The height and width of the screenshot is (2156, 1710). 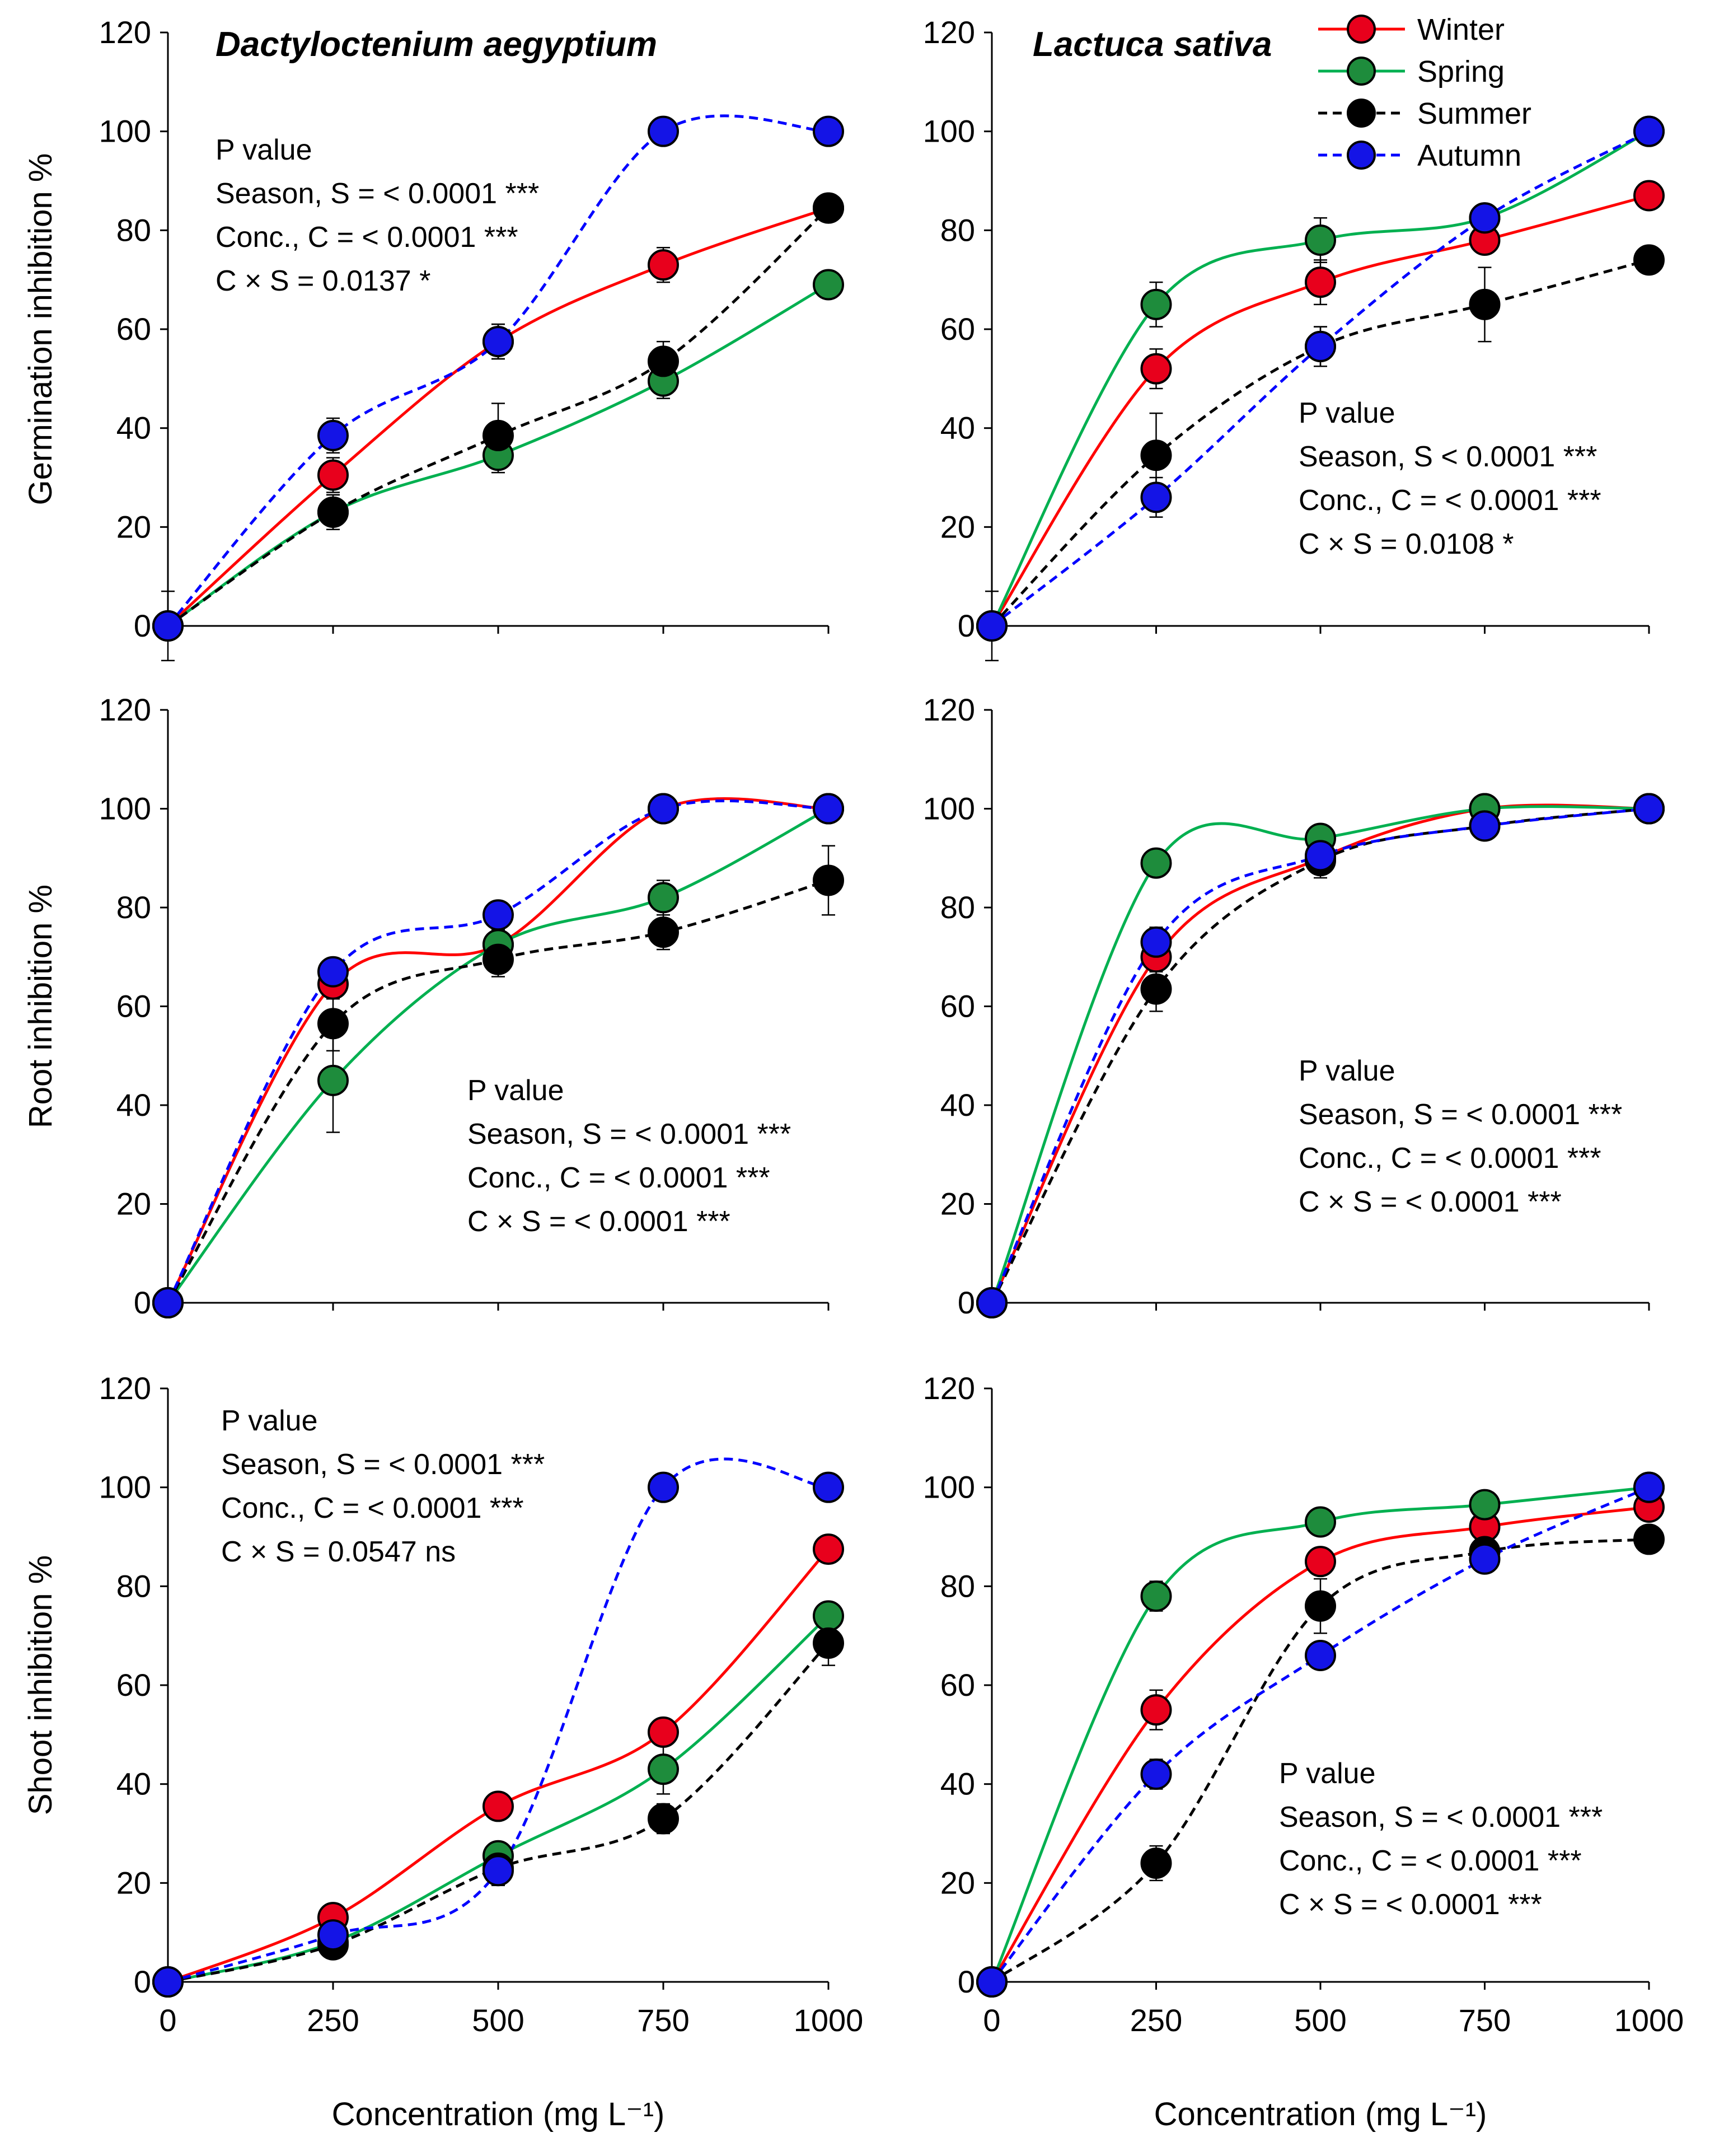 What do you see at coordinates (323, 281) in the screenshot?
I see `p-value-line: C × S = 0.0137 *` at bounding box center [323, 281].